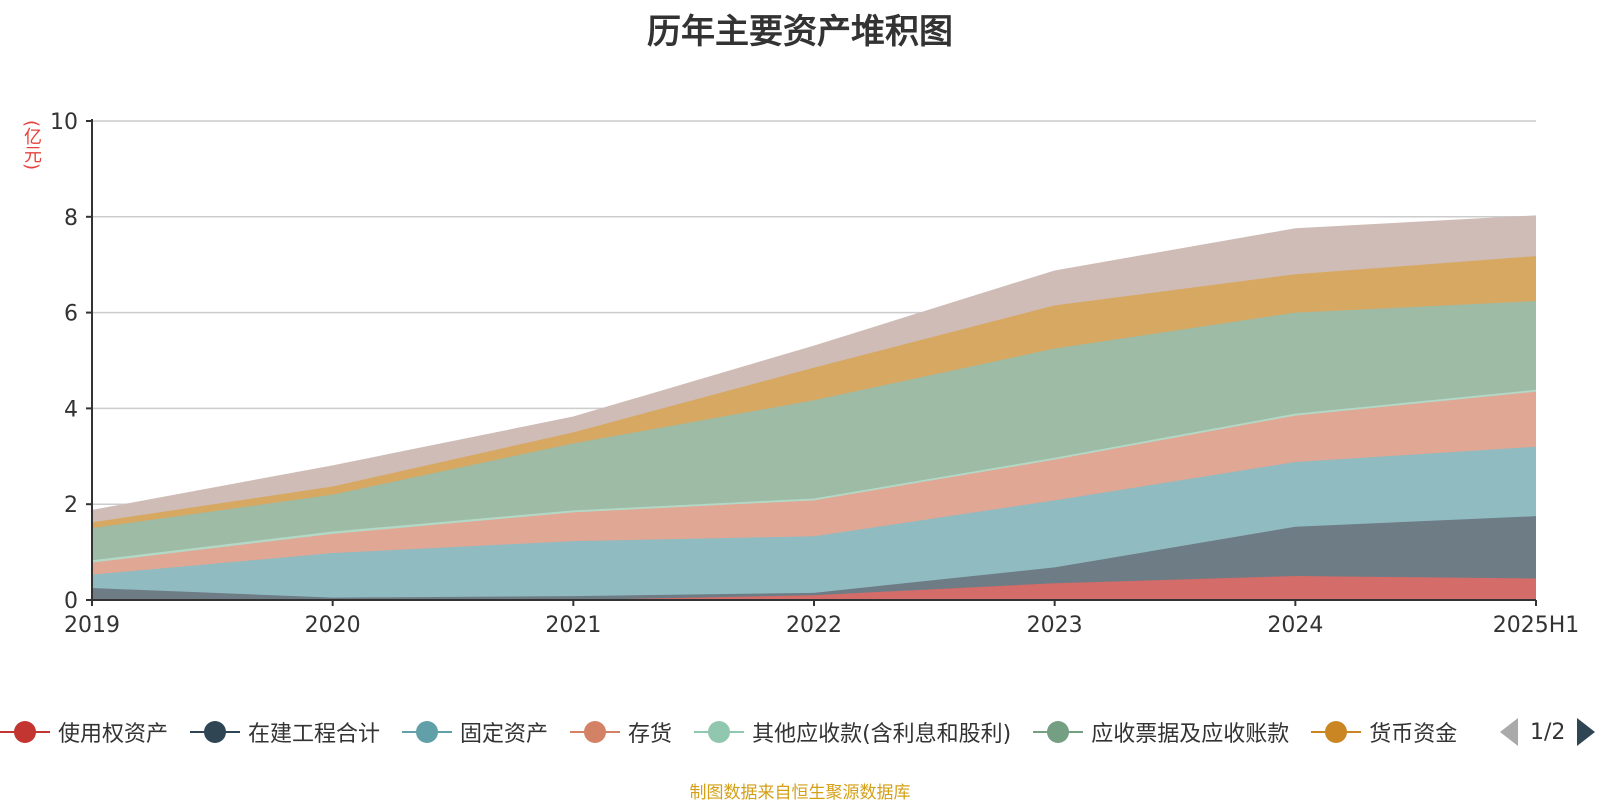 The height and width of the screenshot is (803, 1600). Describe the element at coordinates (1190, 734) in the screenshot. I see `legend-label: 应收票据及应收账款` at that location.